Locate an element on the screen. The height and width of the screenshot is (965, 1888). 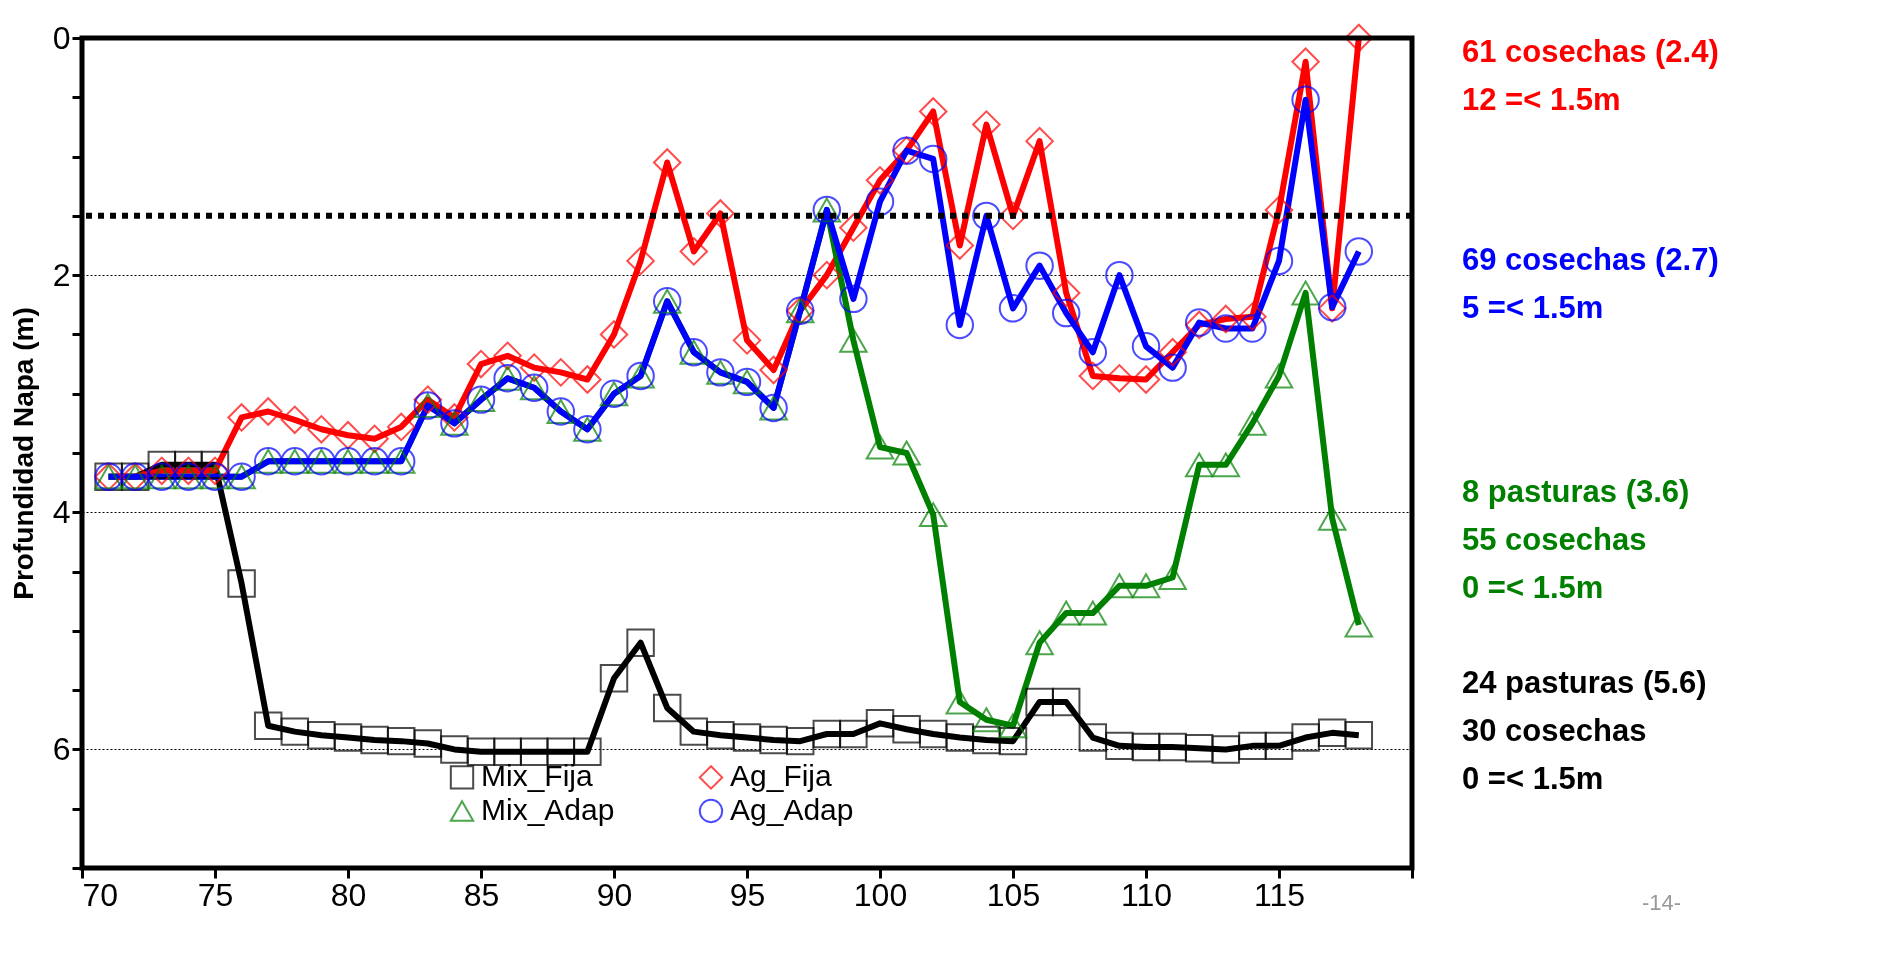
legend-label: Ag_Fija is located at coordinates (781, 776).